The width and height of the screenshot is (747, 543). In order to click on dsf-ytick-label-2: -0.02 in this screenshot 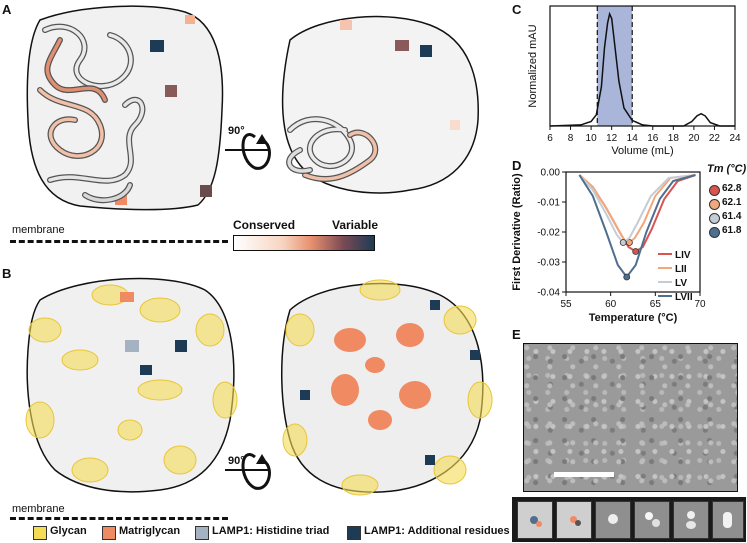, I will do `click(548, 233)`.